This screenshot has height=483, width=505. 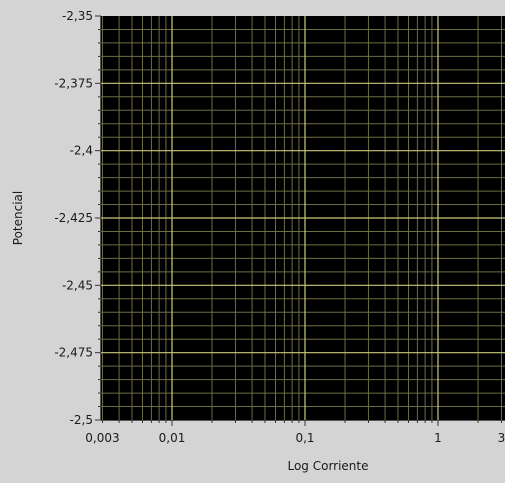 What do you see at coordinates (81, 420) in the screenshot?
I see `y-tick-label: -2,5` at bounding box center [81, 420].